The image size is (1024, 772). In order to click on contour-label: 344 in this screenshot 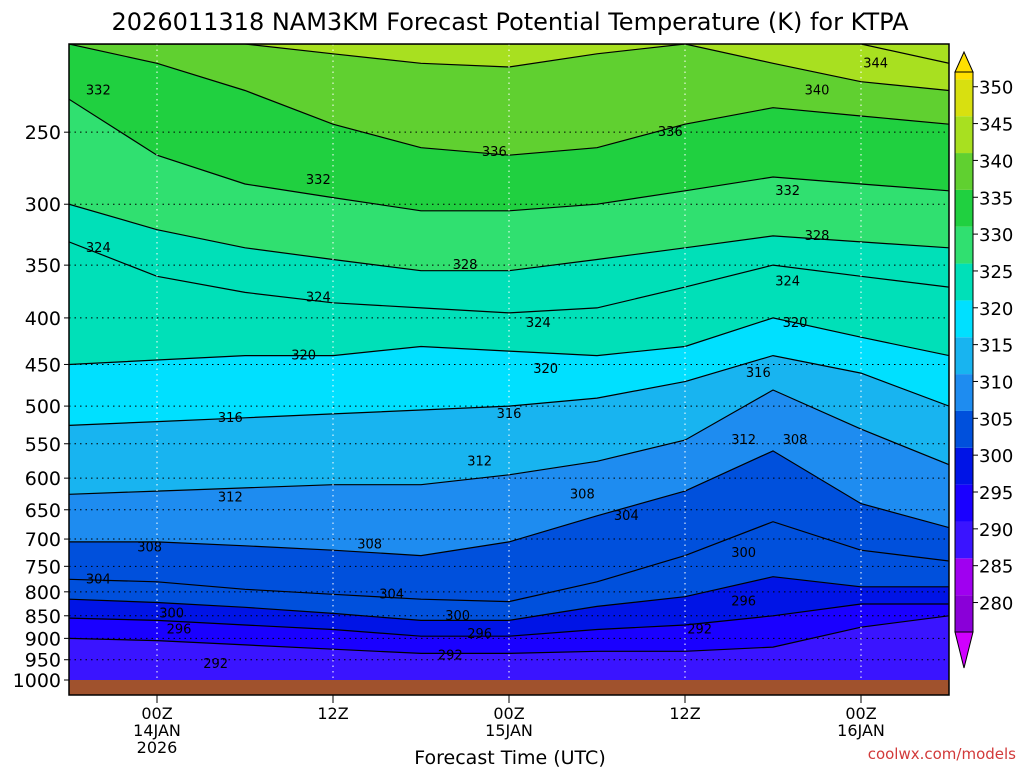, I will do `click(875, 63)`.